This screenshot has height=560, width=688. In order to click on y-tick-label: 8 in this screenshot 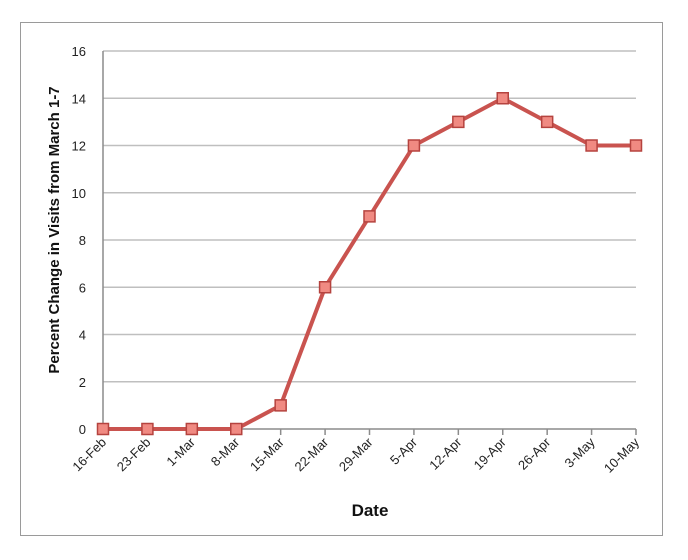, I will do `click(82, 240)`.